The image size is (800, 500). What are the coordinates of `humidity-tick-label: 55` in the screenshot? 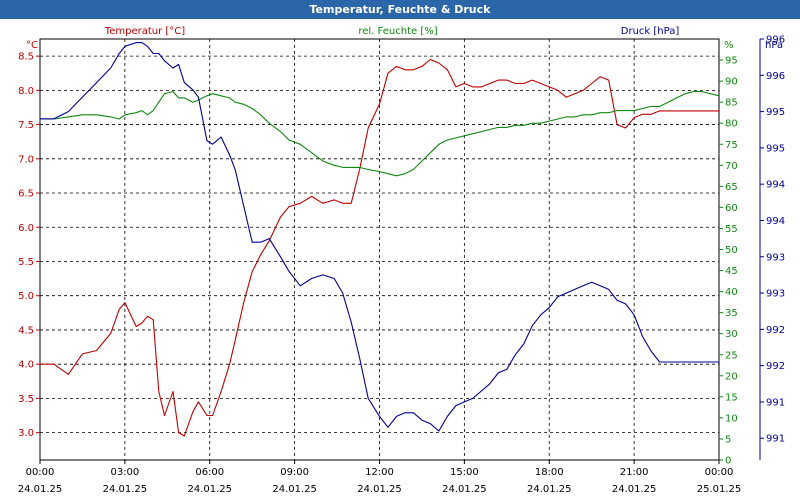 It's located at (731, 229).